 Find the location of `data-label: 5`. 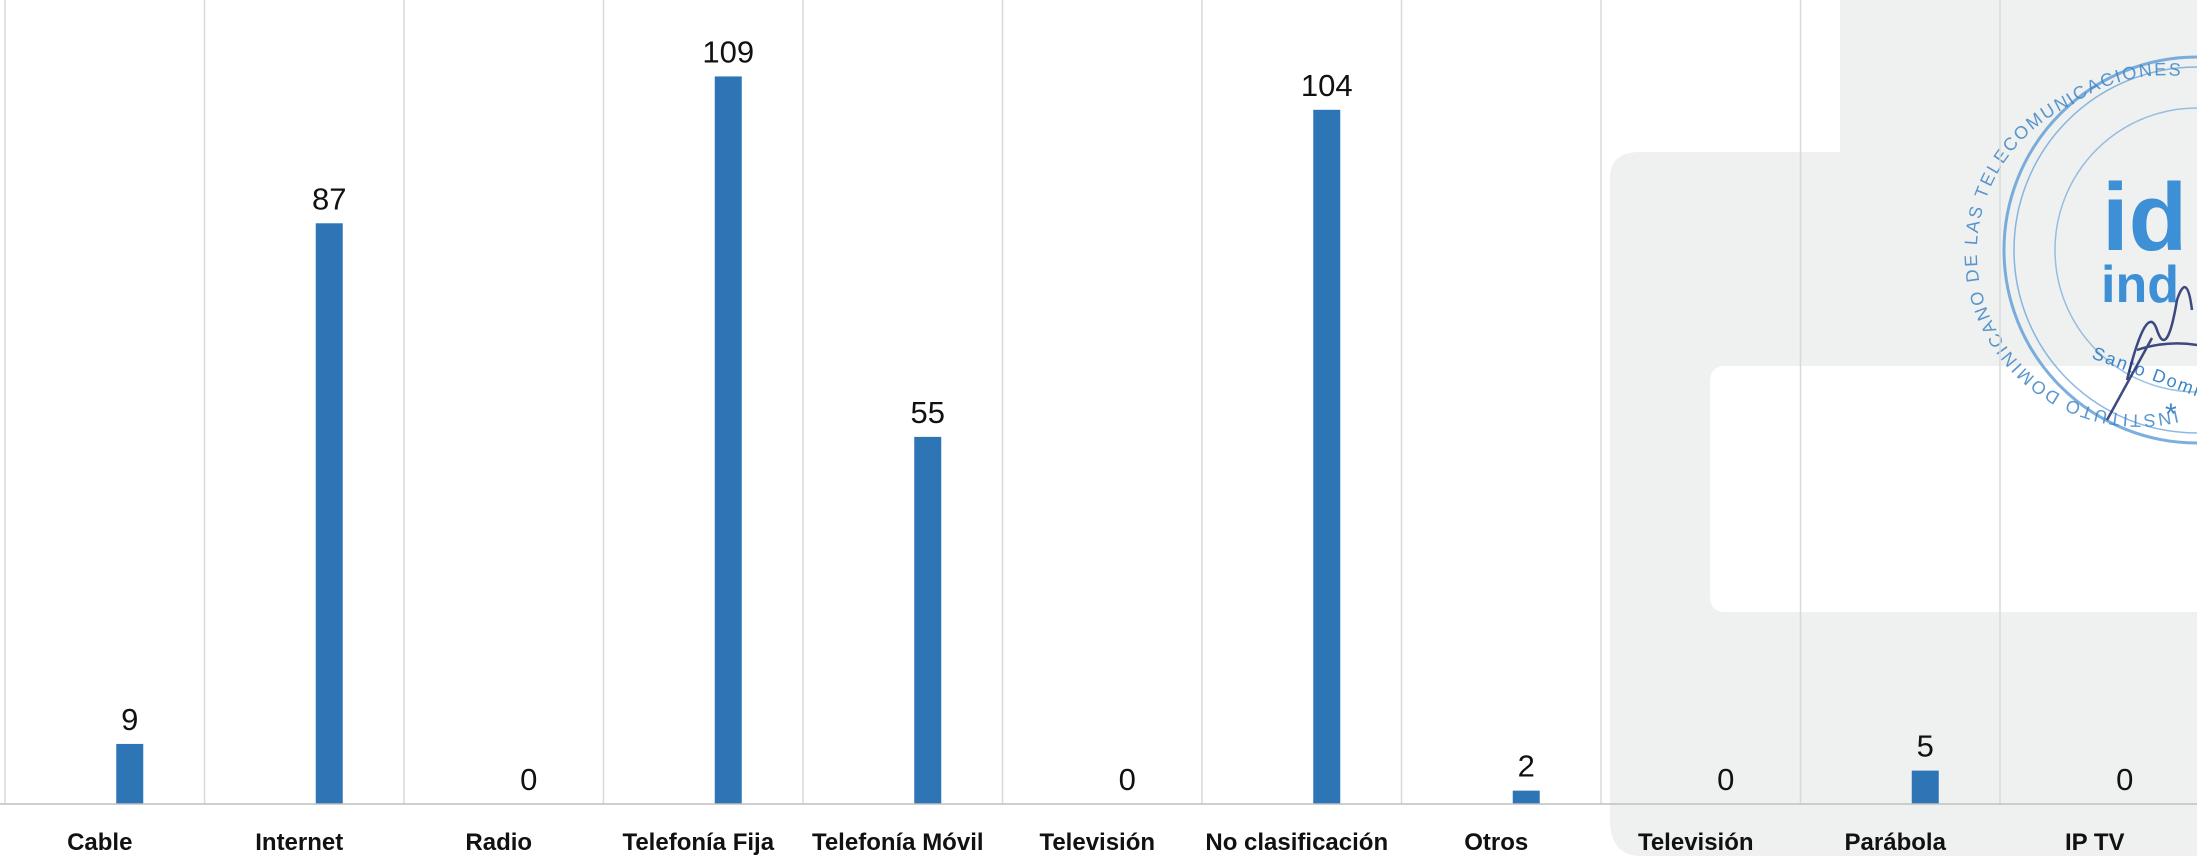

data-label: 5 is located at coordinates (1925, 746).